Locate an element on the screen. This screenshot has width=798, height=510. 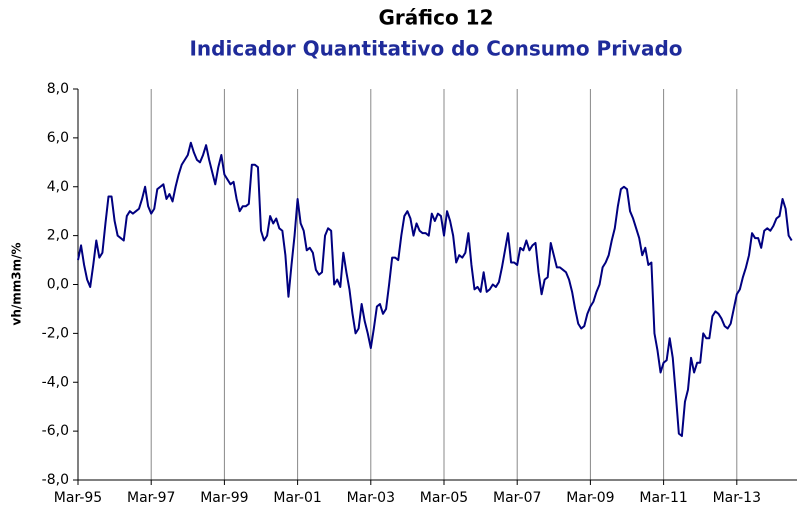
y-tick-label: 0,0 is located at coordinates (58, 285).